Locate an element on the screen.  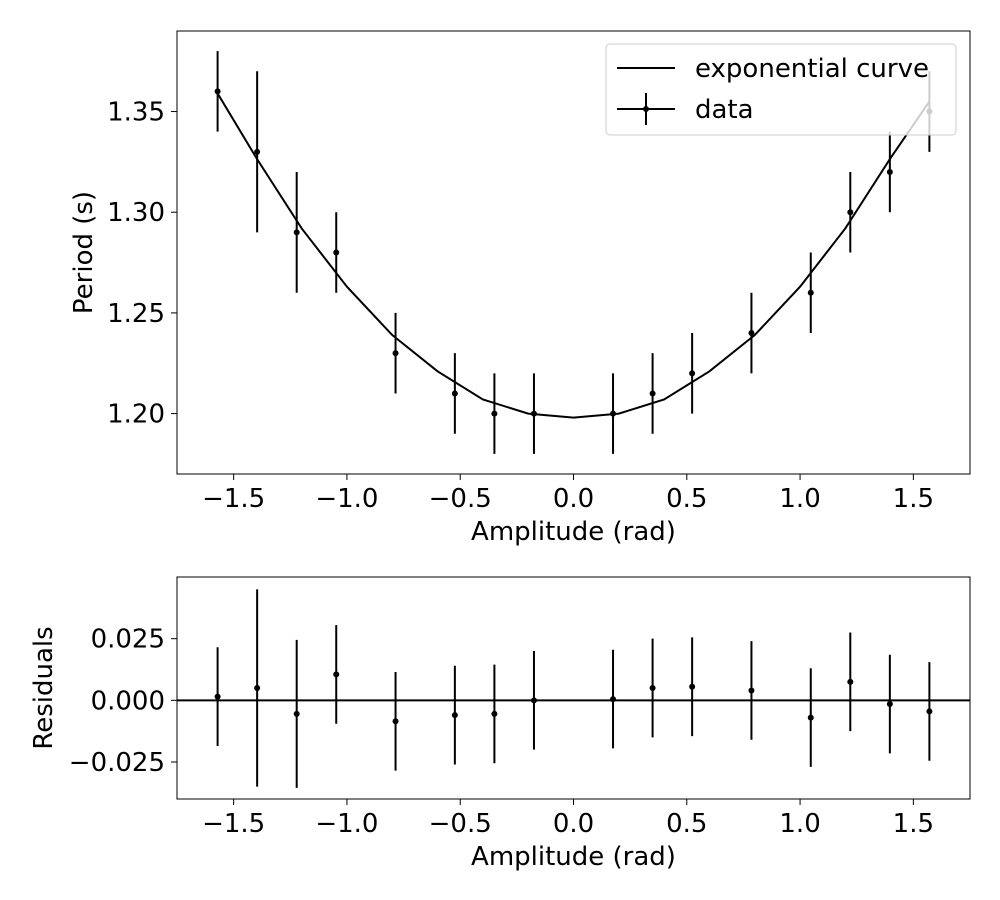
y-tick-label: 1.30 is located at coordinates (136, 213).